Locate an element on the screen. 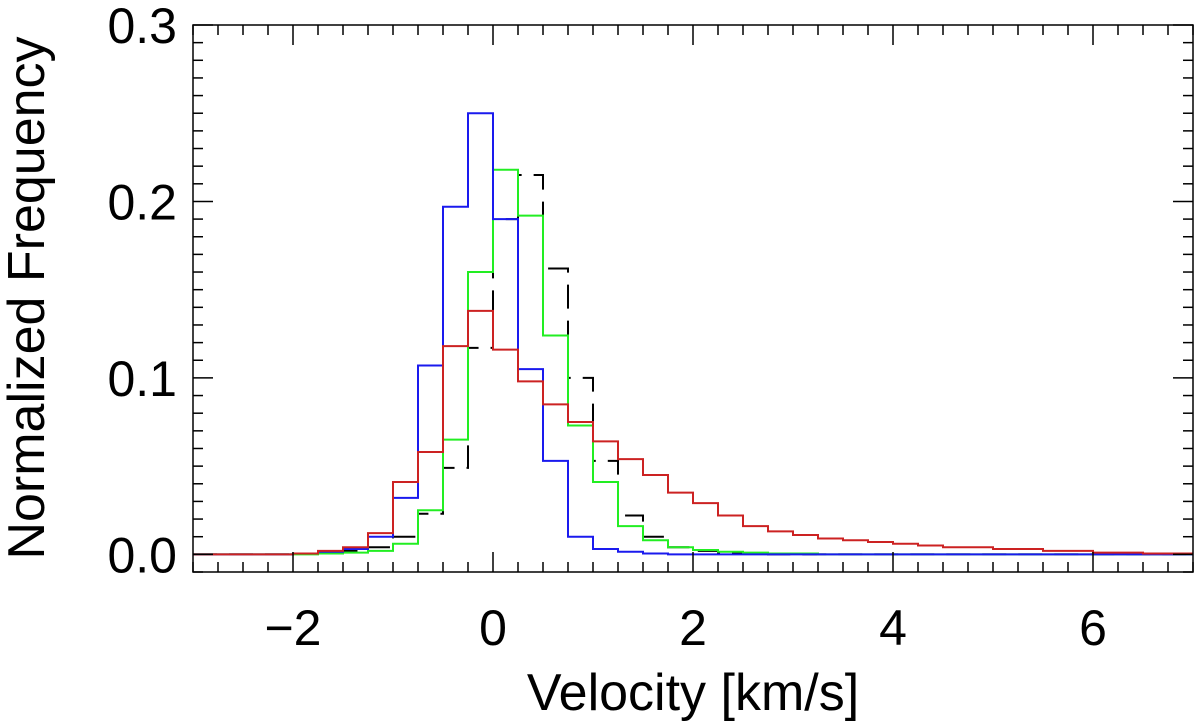  x-tick-label: 4 is located at coordinates (893, 628).